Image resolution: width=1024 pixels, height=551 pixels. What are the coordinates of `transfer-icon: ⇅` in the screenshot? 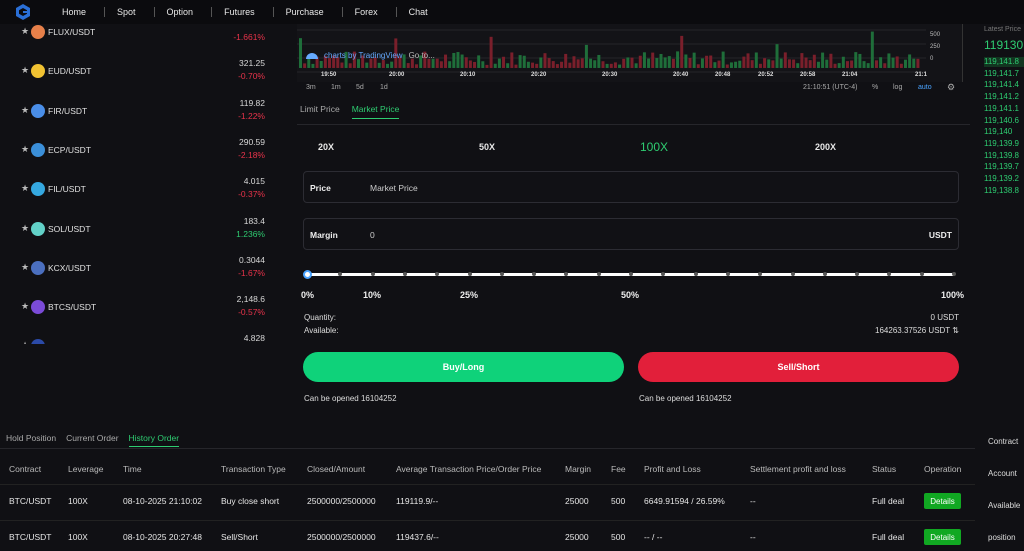 It's located at (955, 330).